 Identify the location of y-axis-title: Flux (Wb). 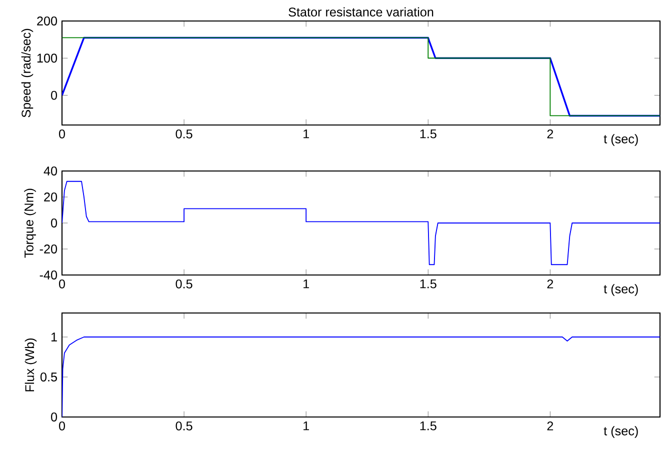
(30, 365).